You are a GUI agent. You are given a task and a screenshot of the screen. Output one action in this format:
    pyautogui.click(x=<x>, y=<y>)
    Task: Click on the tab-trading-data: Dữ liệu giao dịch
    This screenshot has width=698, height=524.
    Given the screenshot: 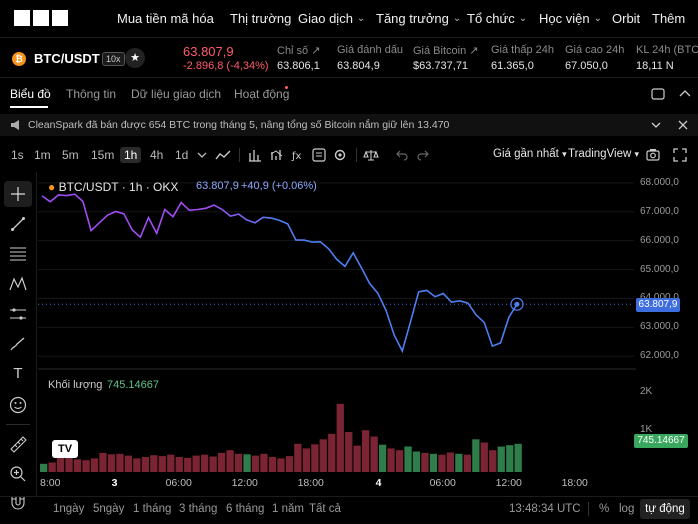 What is the action you would take?
    pyautogui.click(x=176, y=94)
    